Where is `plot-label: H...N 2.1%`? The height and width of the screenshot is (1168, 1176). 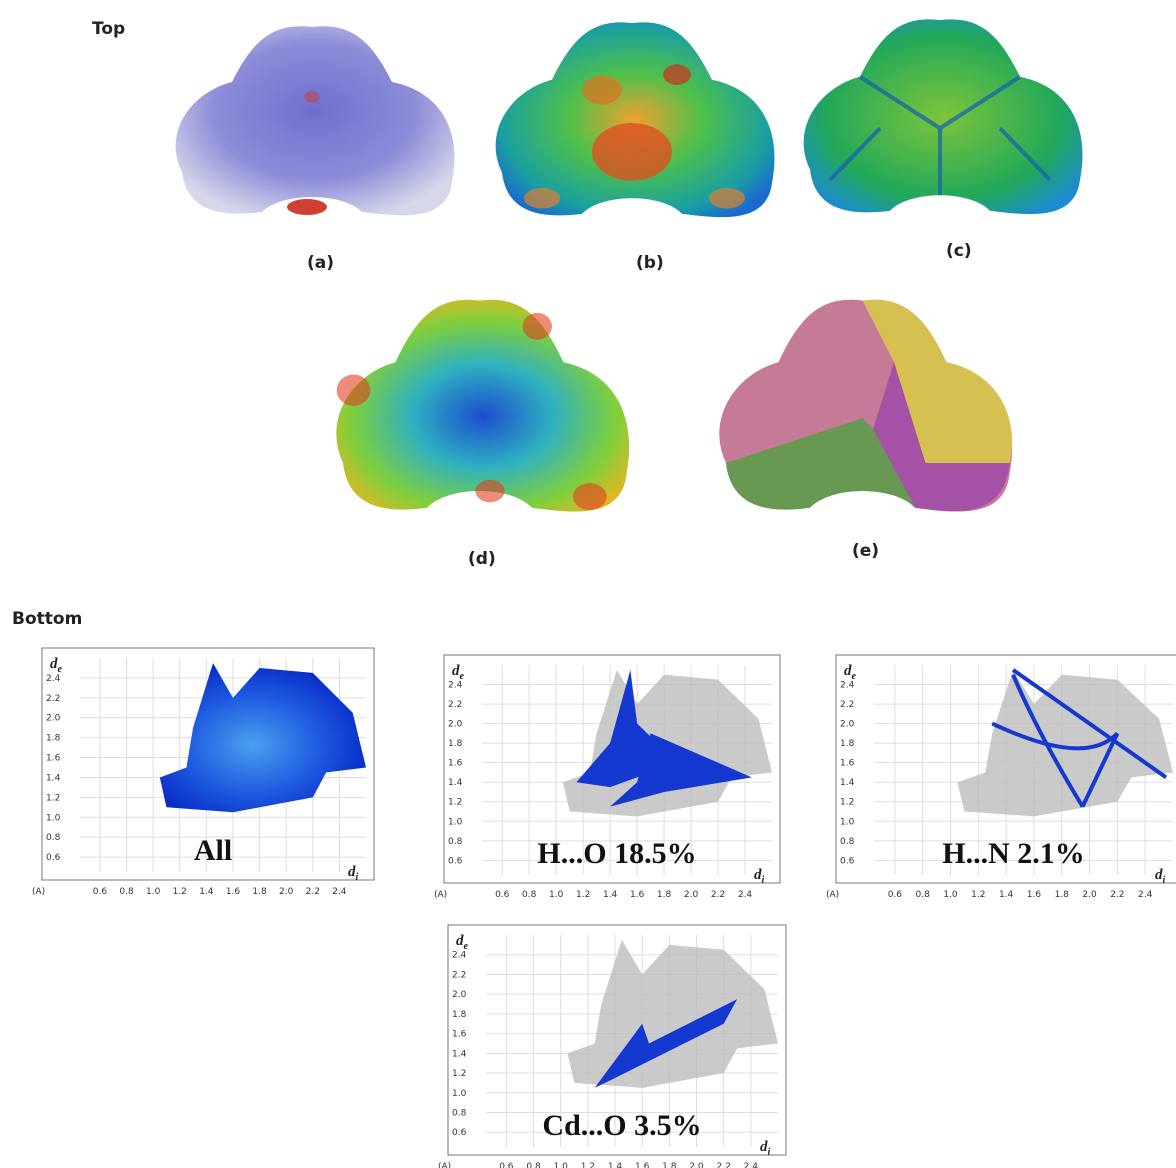
plot-label: H...N 2.1% is located at coordinates (1013, 853).